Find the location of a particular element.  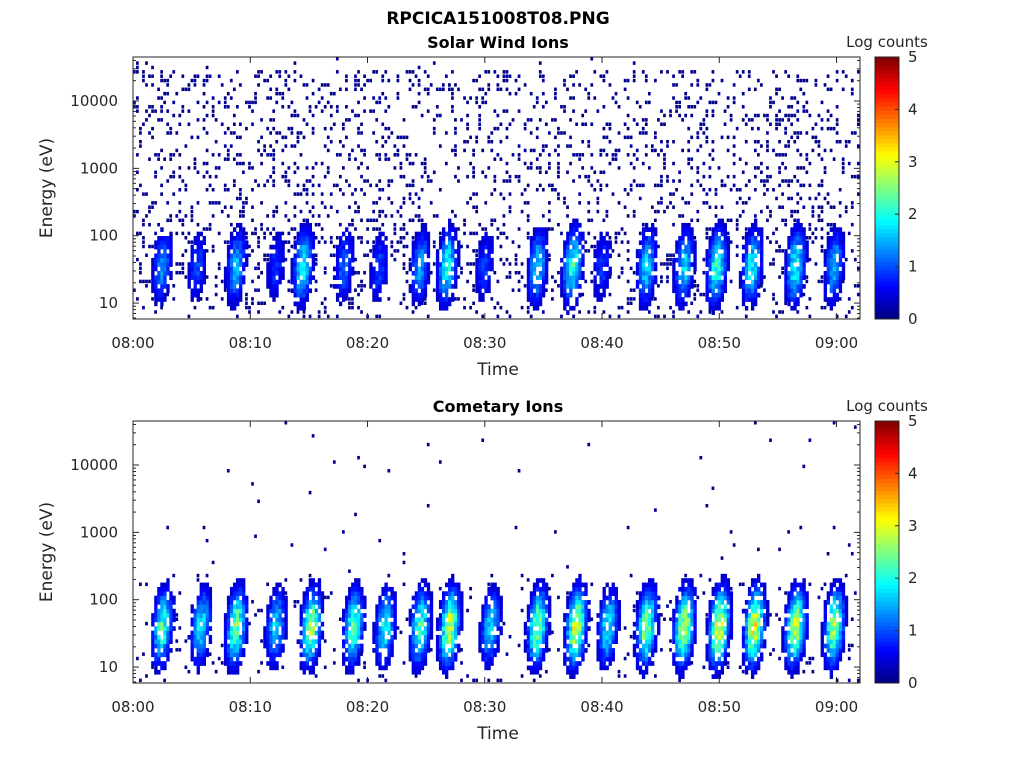

y-tick-label: 10000 is located at coordinates (94, 465).